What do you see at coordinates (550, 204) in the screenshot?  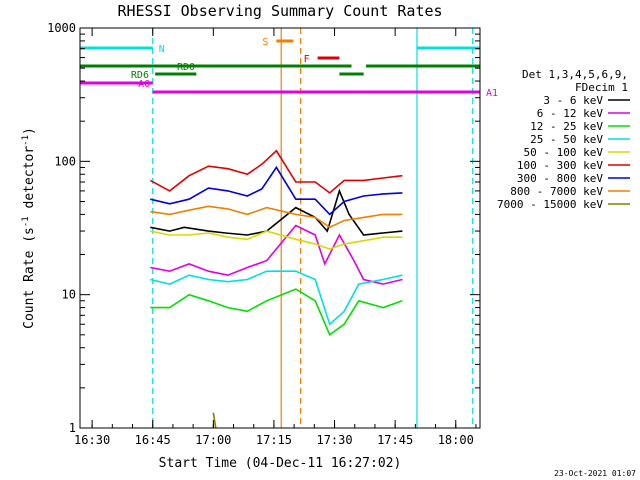 I see `legend-label-8: 7000 - 15000 keV` at bounding box center [550, 204].